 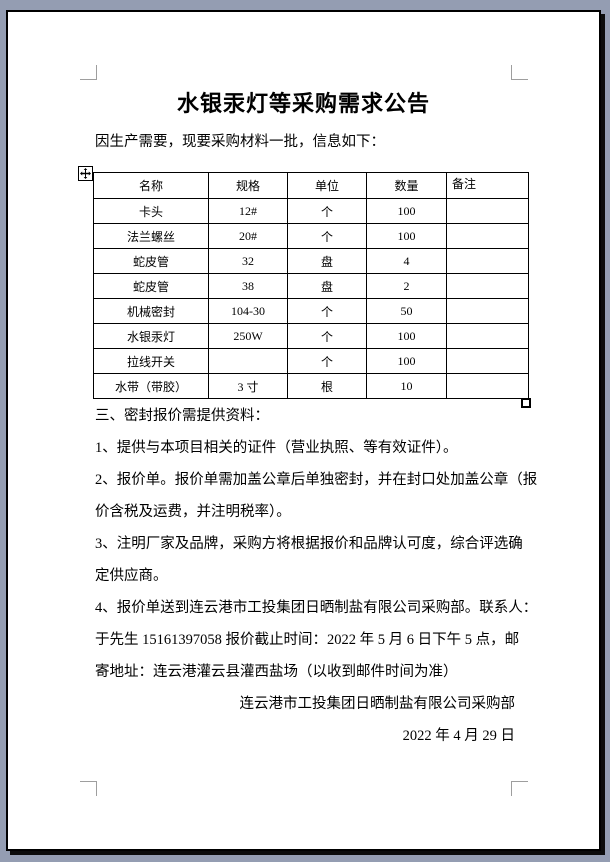 I want to click on cell-qty: 50, so click(x=406, y=311).